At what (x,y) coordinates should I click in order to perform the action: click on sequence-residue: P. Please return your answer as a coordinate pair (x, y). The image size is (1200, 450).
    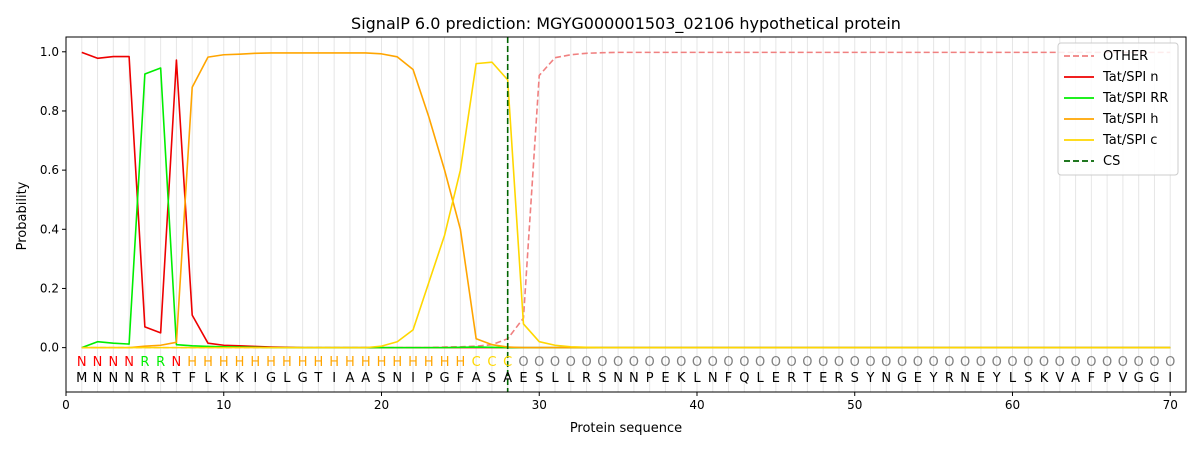
    Looking at the image, I should click on (429, 378).